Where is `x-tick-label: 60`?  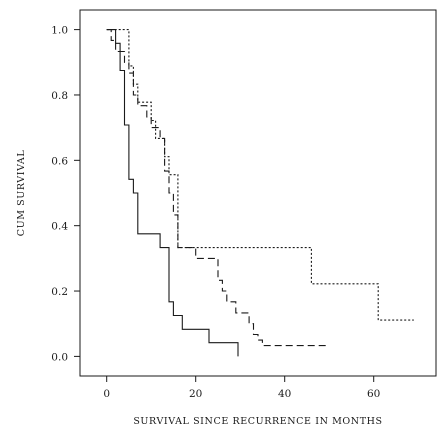 x-tick-label: 60 is located at coordinates (373, 394).